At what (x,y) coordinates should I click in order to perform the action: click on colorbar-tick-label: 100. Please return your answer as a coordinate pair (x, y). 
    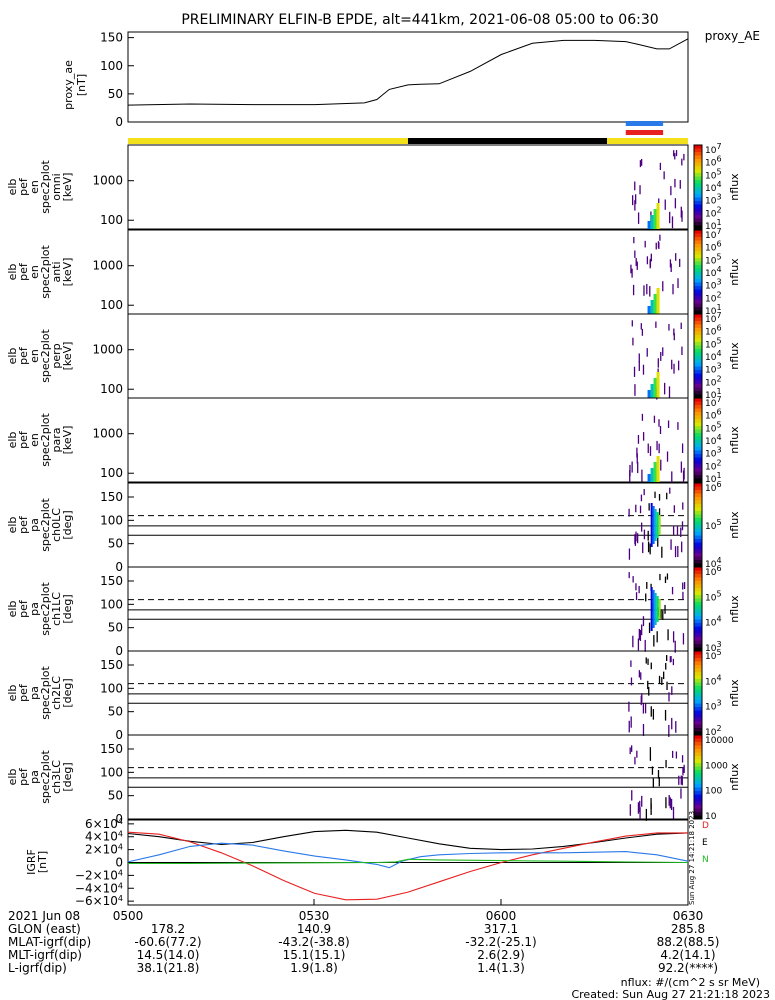
    Looking at the image, I should click on (713, 792).